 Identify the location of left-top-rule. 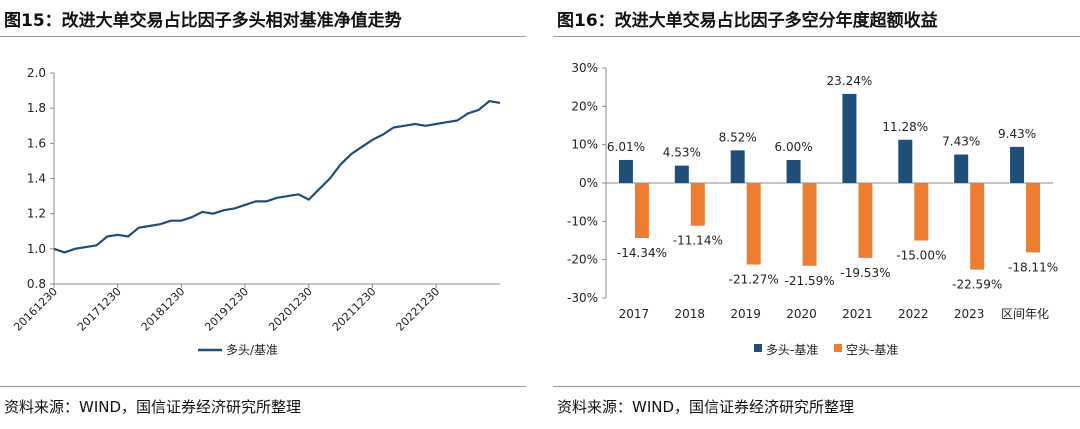
(263, 36).